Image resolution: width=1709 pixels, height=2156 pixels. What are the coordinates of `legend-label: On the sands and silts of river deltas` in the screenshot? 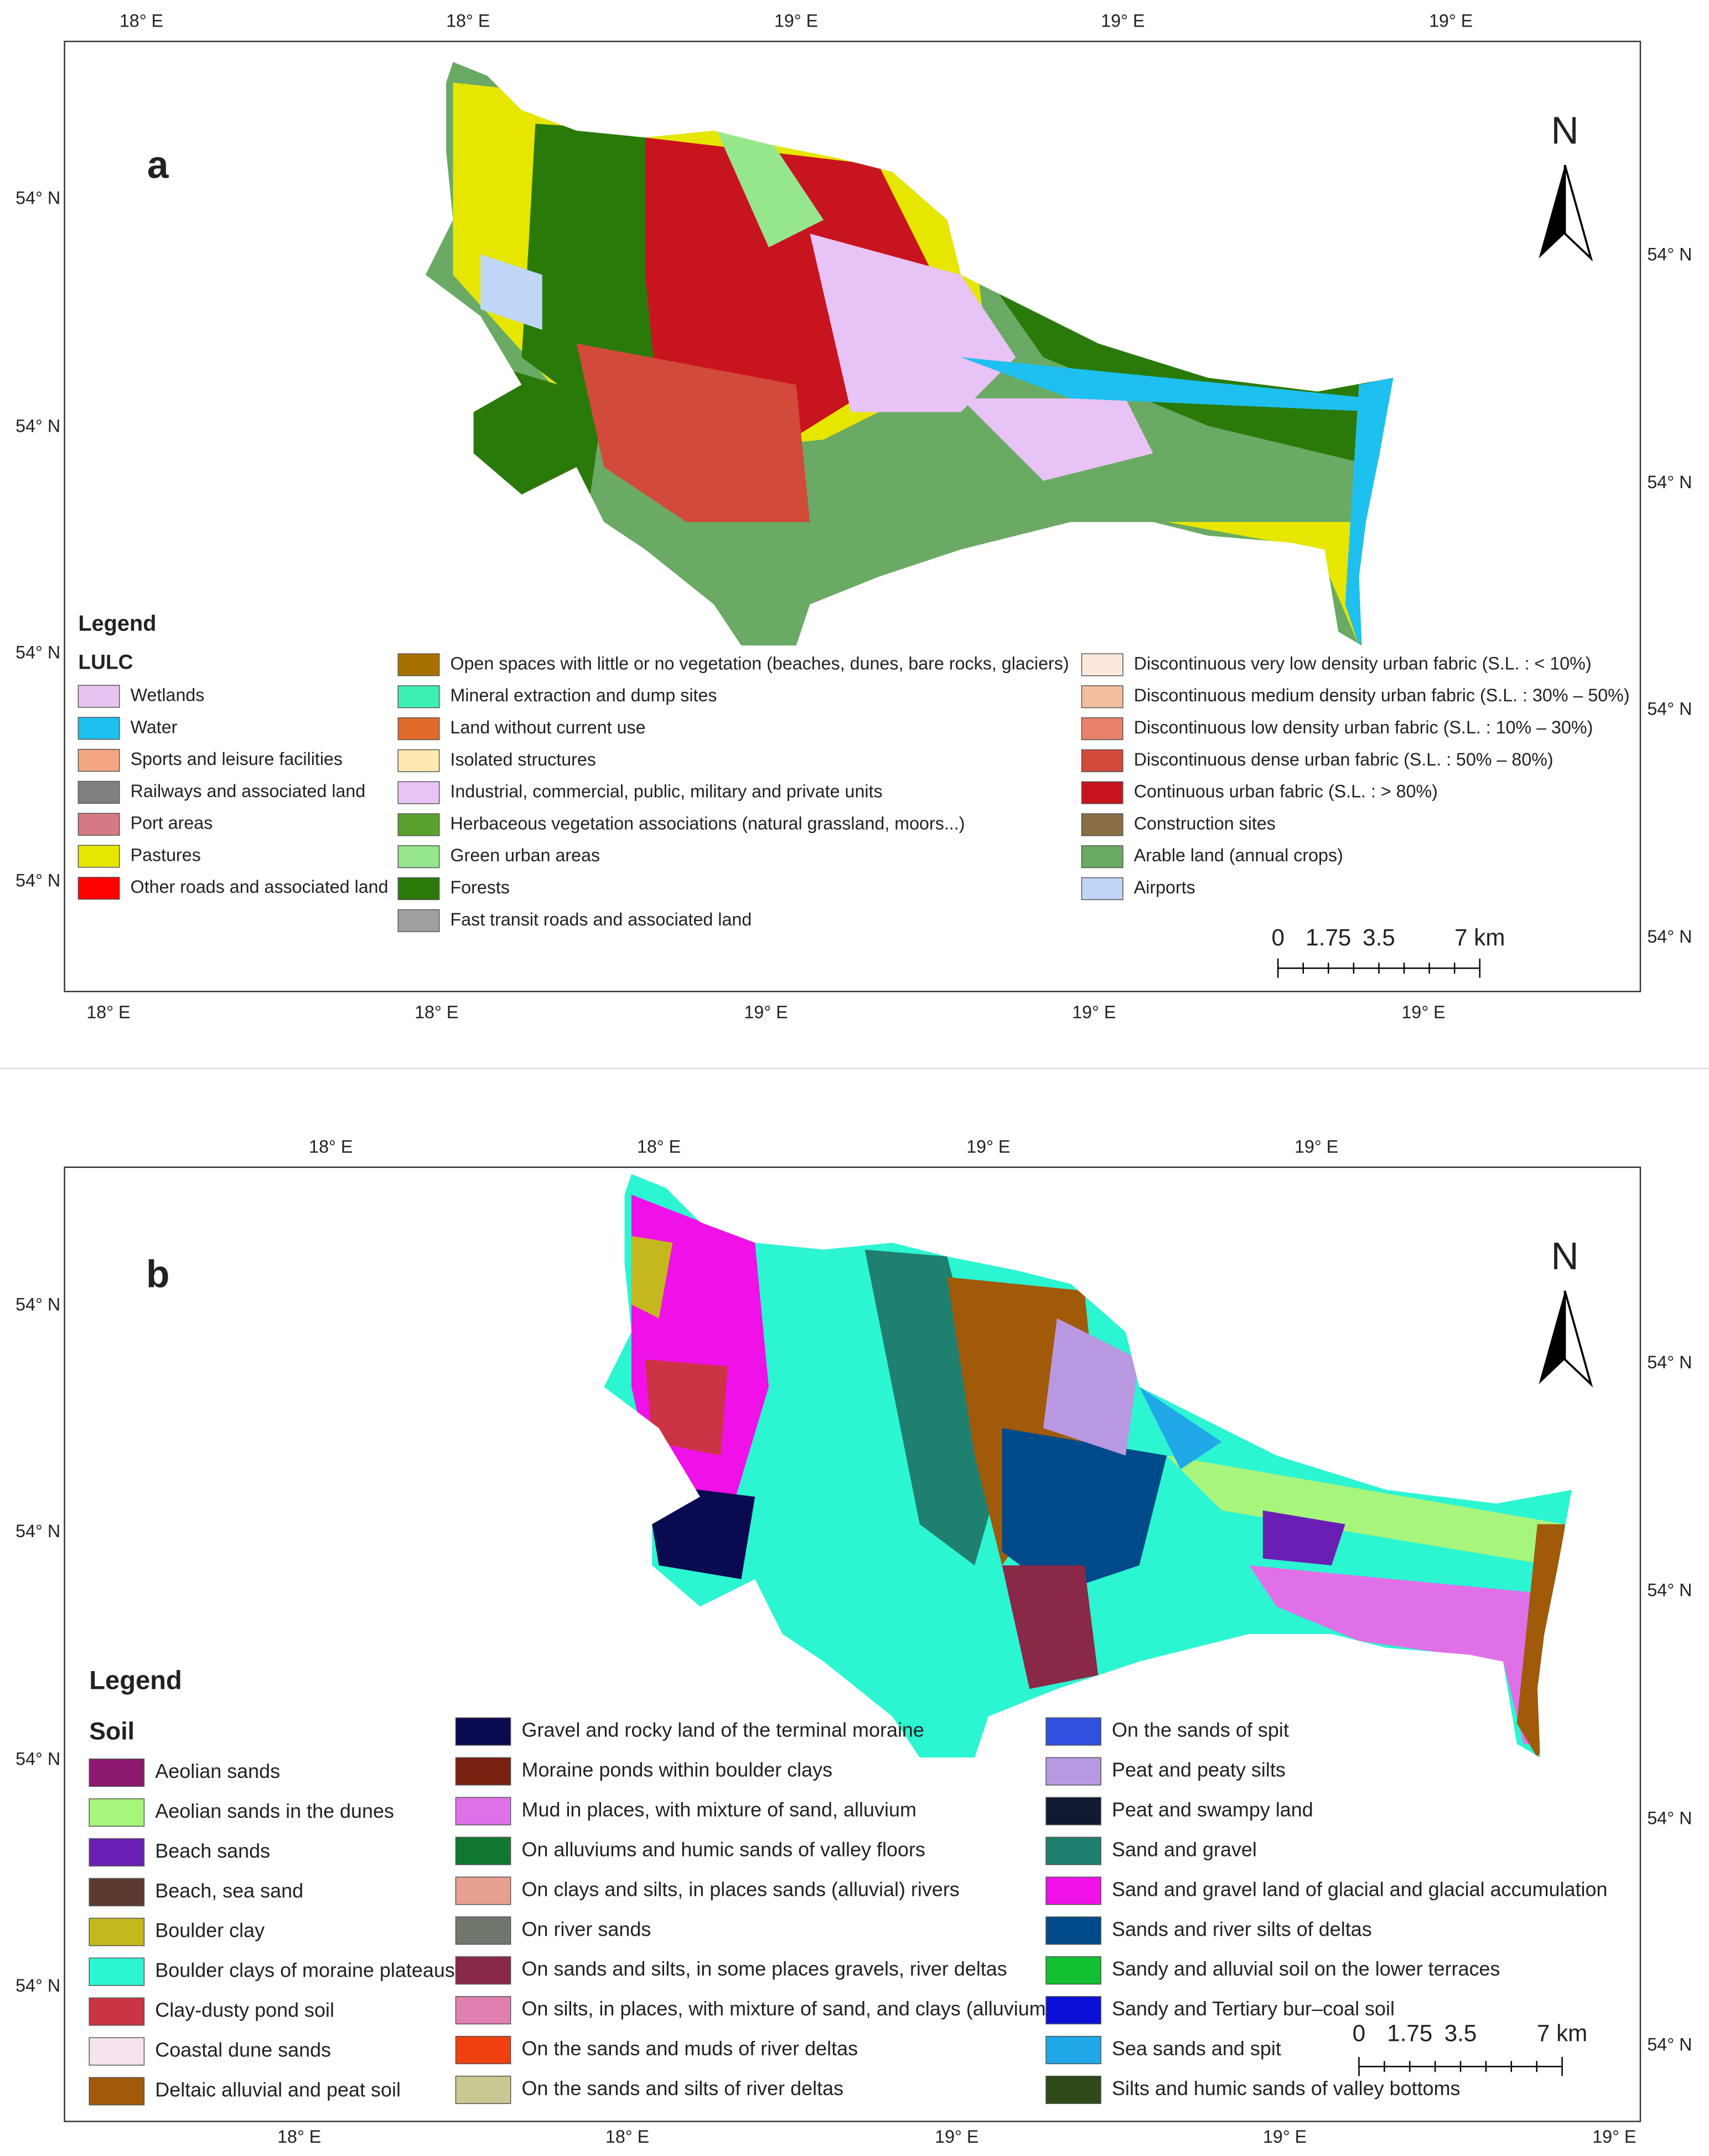 It's located at (683, 2088).